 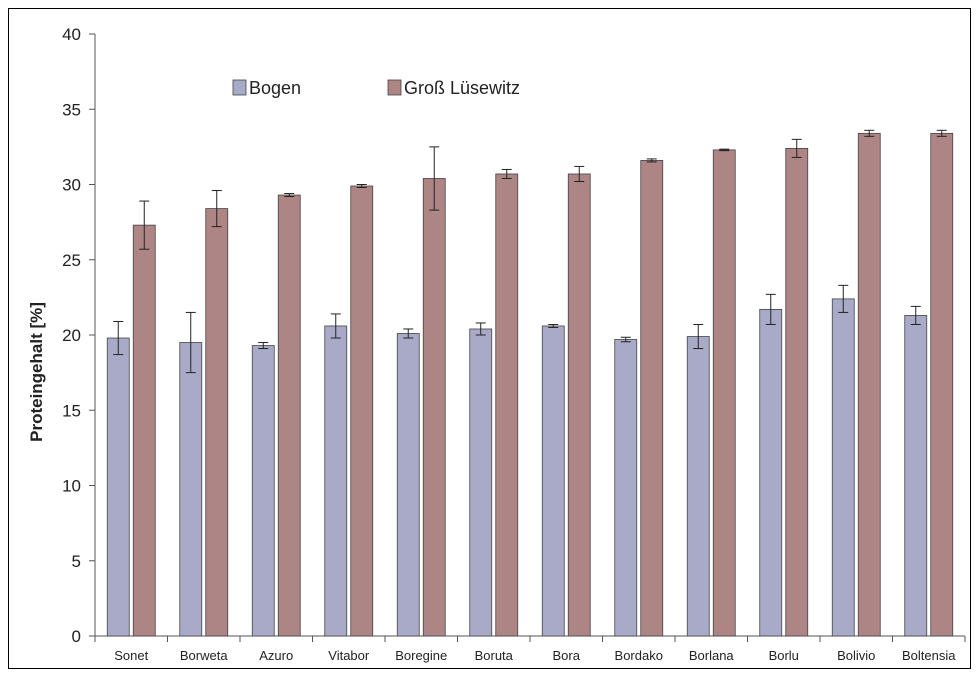 I want to click on y-tick-label: 0, so click(x=76, y=636).